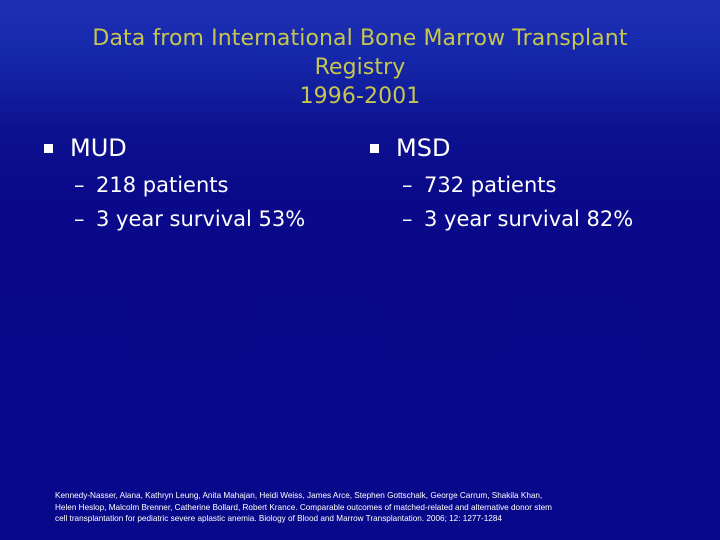 The height and width of the screenshot is (540, 720). I want to click on bullet-msd: MSD, so click(530, 148).